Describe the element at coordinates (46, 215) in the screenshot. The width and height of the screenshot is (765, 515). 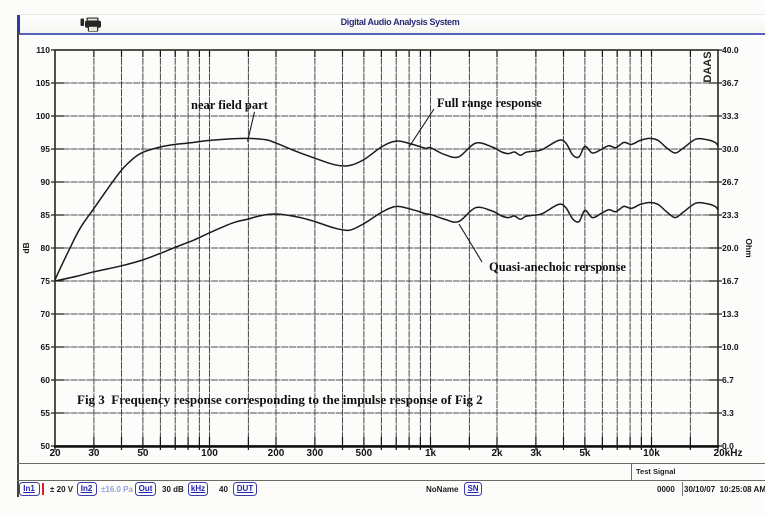
I see `svg-text: 85` at that location.